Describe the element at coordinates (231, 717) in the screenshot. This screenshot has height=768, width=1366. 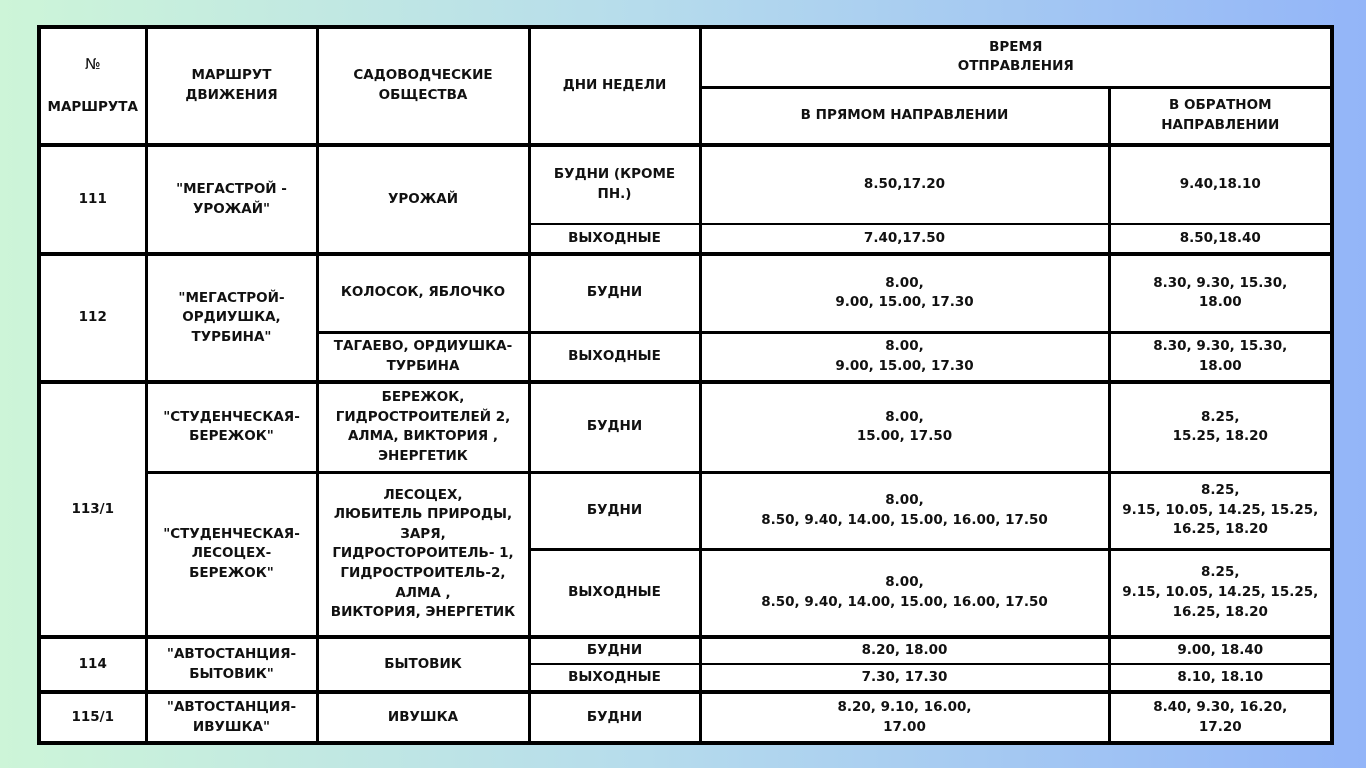
I see `route-name-cell: "АВТОСТАНЦИЯ- ИВУШКА"` at that location.